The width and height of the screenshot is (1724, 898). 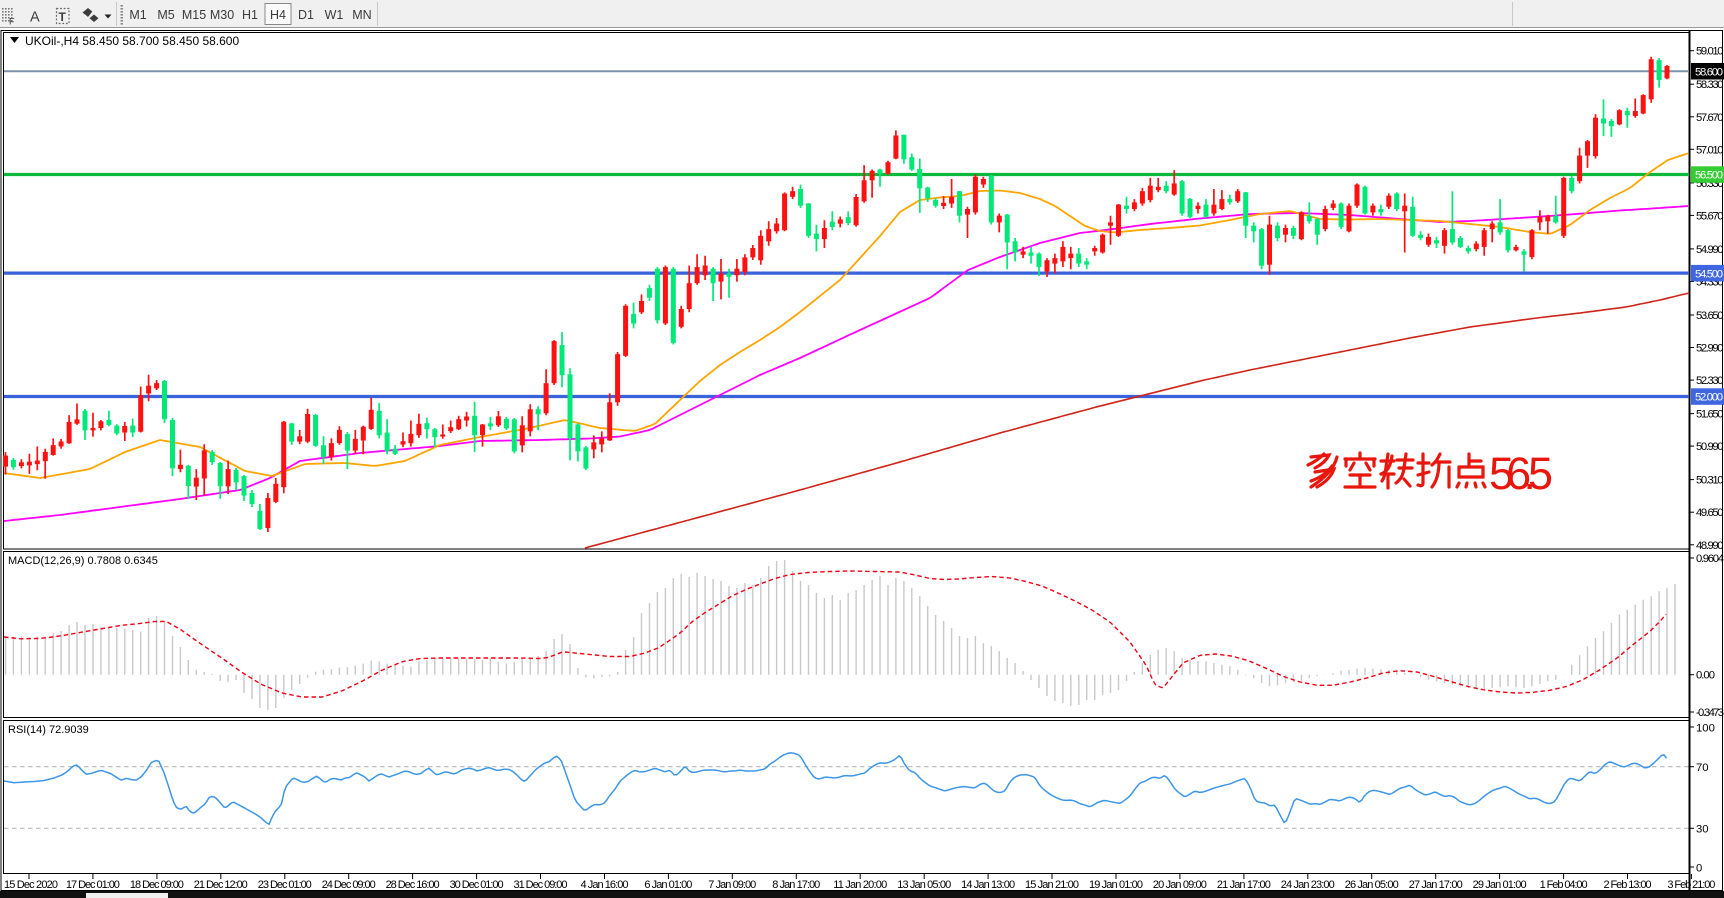 I want to click on svg-text: 23 Dec 01:00, so click(x=285, y=885).